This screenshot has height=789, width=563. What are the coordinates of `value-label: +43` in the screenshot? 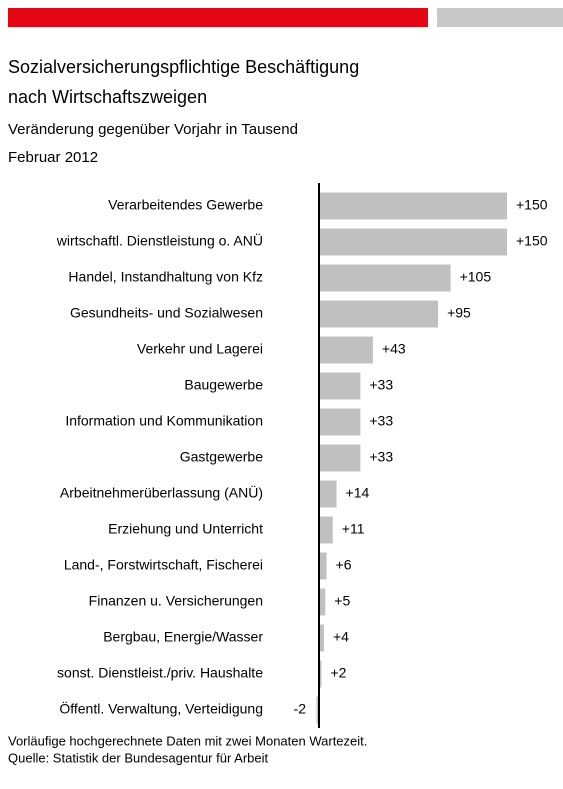 It's located at (394, 349).